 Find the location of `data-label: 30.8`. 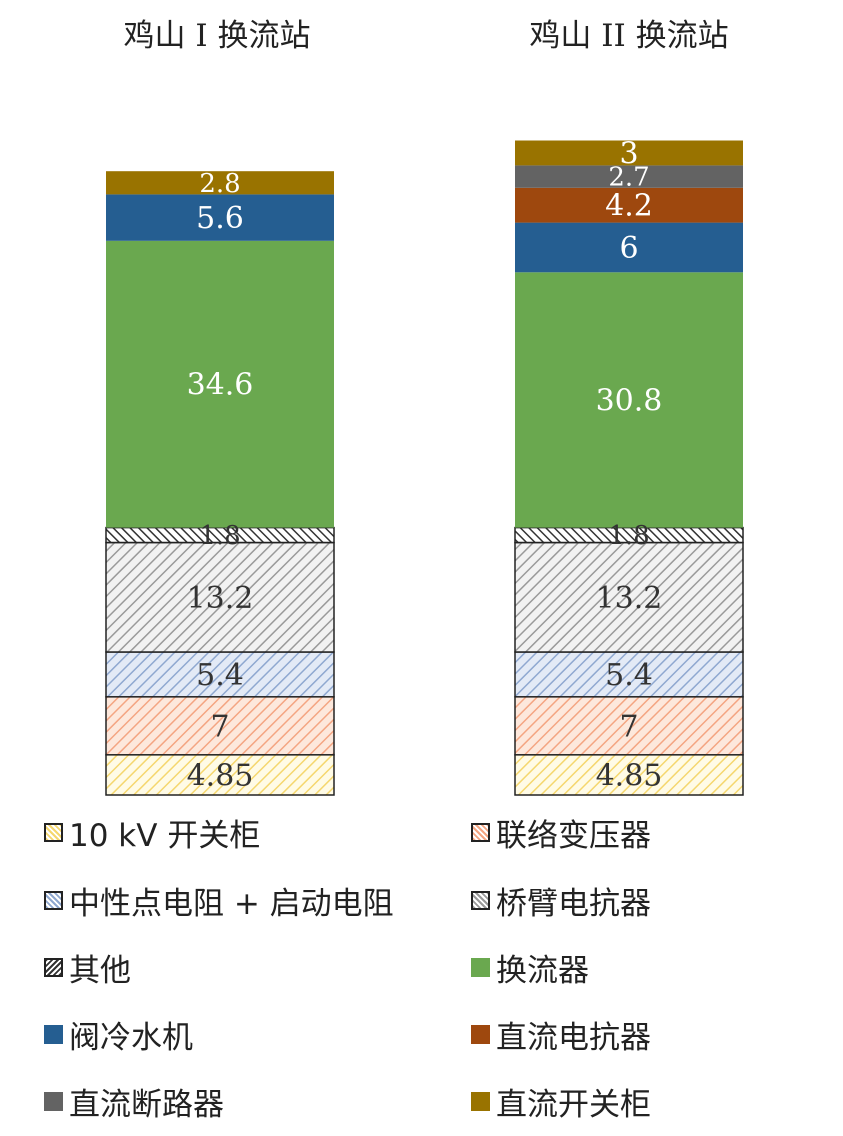

data-label: 30.8 is located at coordinates (629, 401).